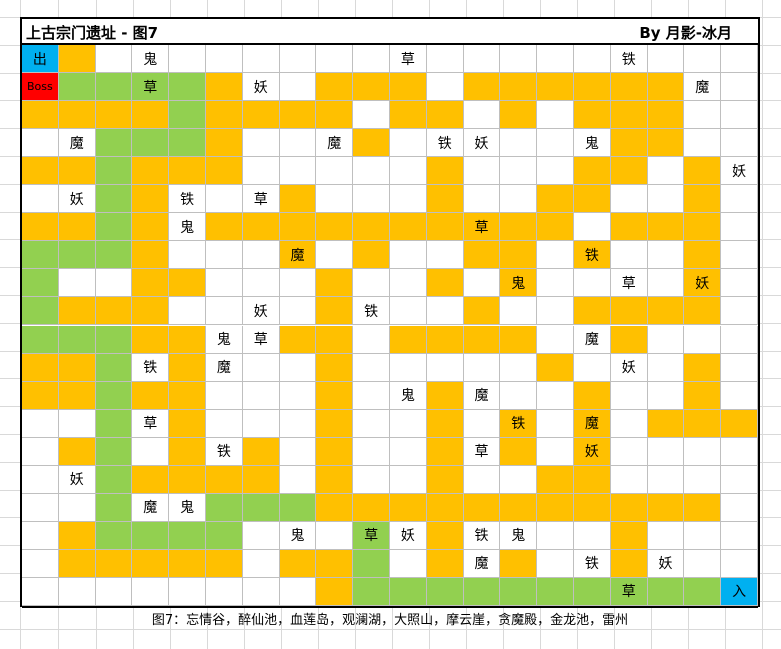  Describe the element at coordinates (76, 143) in the screenshot. I see `cell-label: 魔` at that location.